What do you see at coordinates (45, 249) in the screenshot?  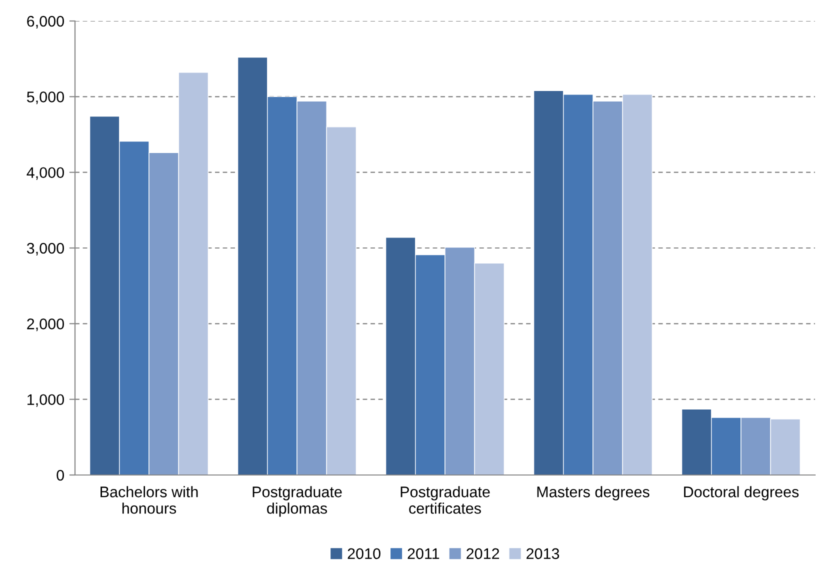 I see `y-tick-label: 3,000` at bounding box center [45, 249].